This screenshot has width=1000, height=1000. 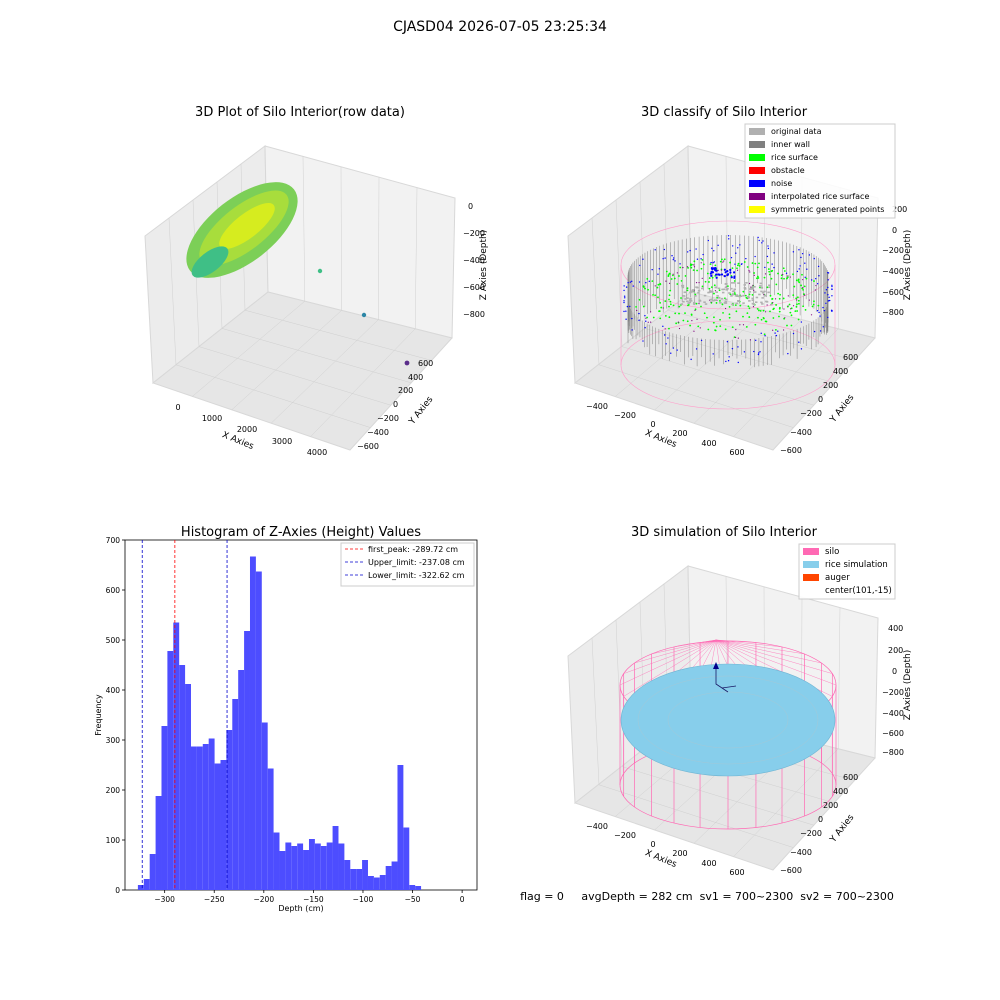 I want to click on x-tick-label: −400, so click(x=597, y=826).